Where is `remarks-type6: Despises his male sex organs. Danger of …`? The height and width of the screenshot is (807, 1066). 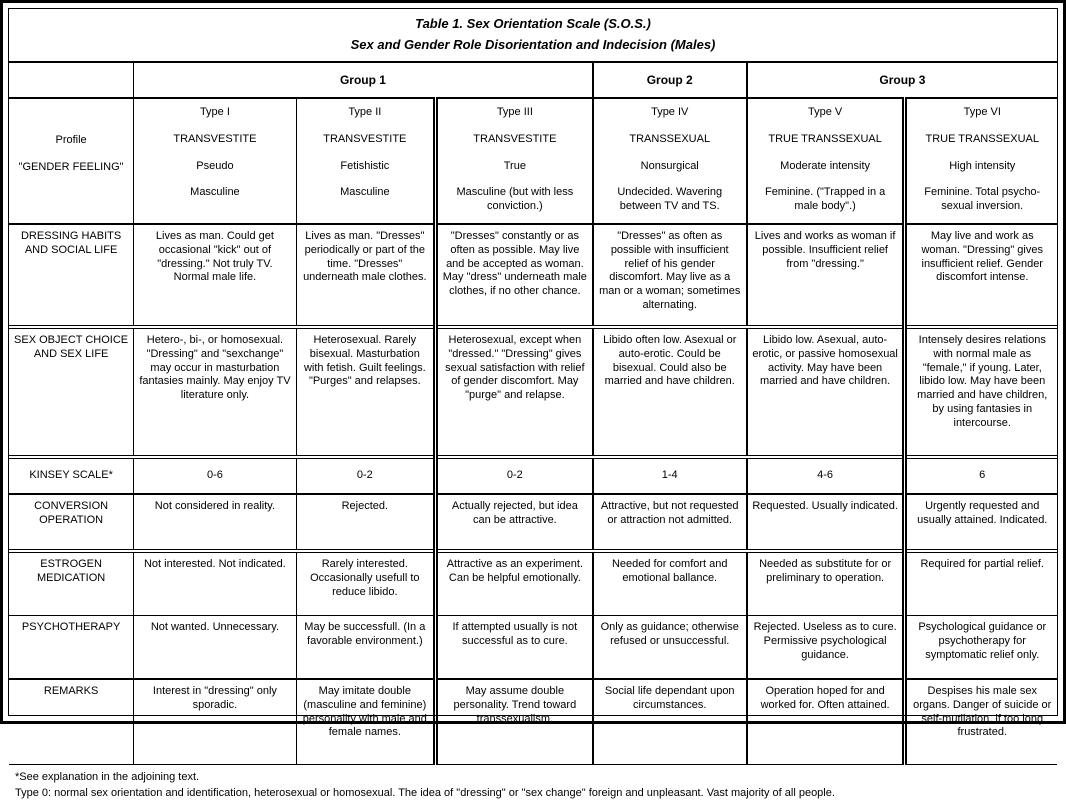 remarks-type6: Despises his male sex organs. Danger of … is located at coordinates (981, 722).